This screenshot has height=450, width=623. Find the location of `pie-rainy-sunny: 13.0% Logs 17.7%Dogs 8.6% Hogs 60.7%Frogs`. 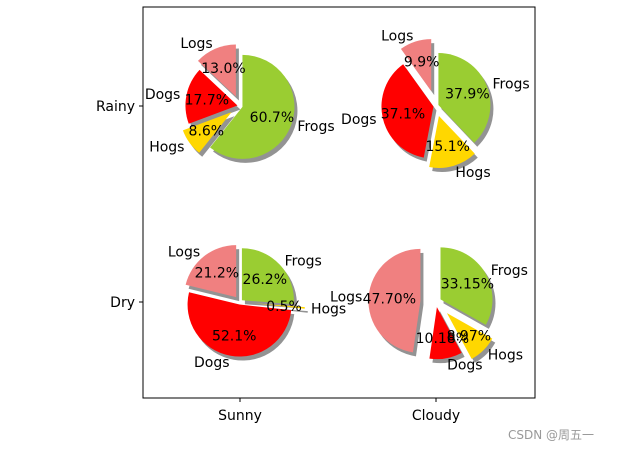

pie-rainy-sunny: 13.0% Logs 17.7%Dogs 8.6% Hogs 60.7%Frogs is located at coordinates (240, 99).